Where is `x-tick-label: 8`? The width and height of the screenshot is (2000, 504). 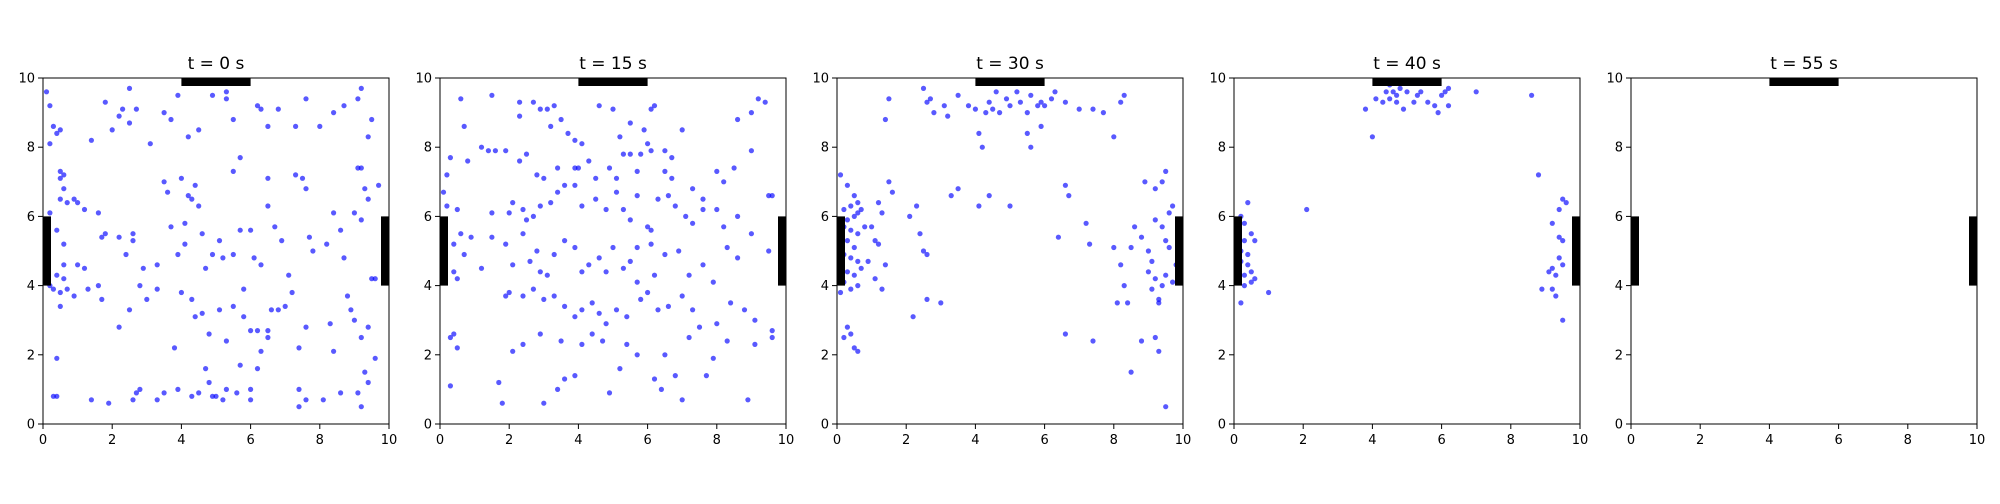 x-tick-label: 8 is located at coordinates (320, 440).